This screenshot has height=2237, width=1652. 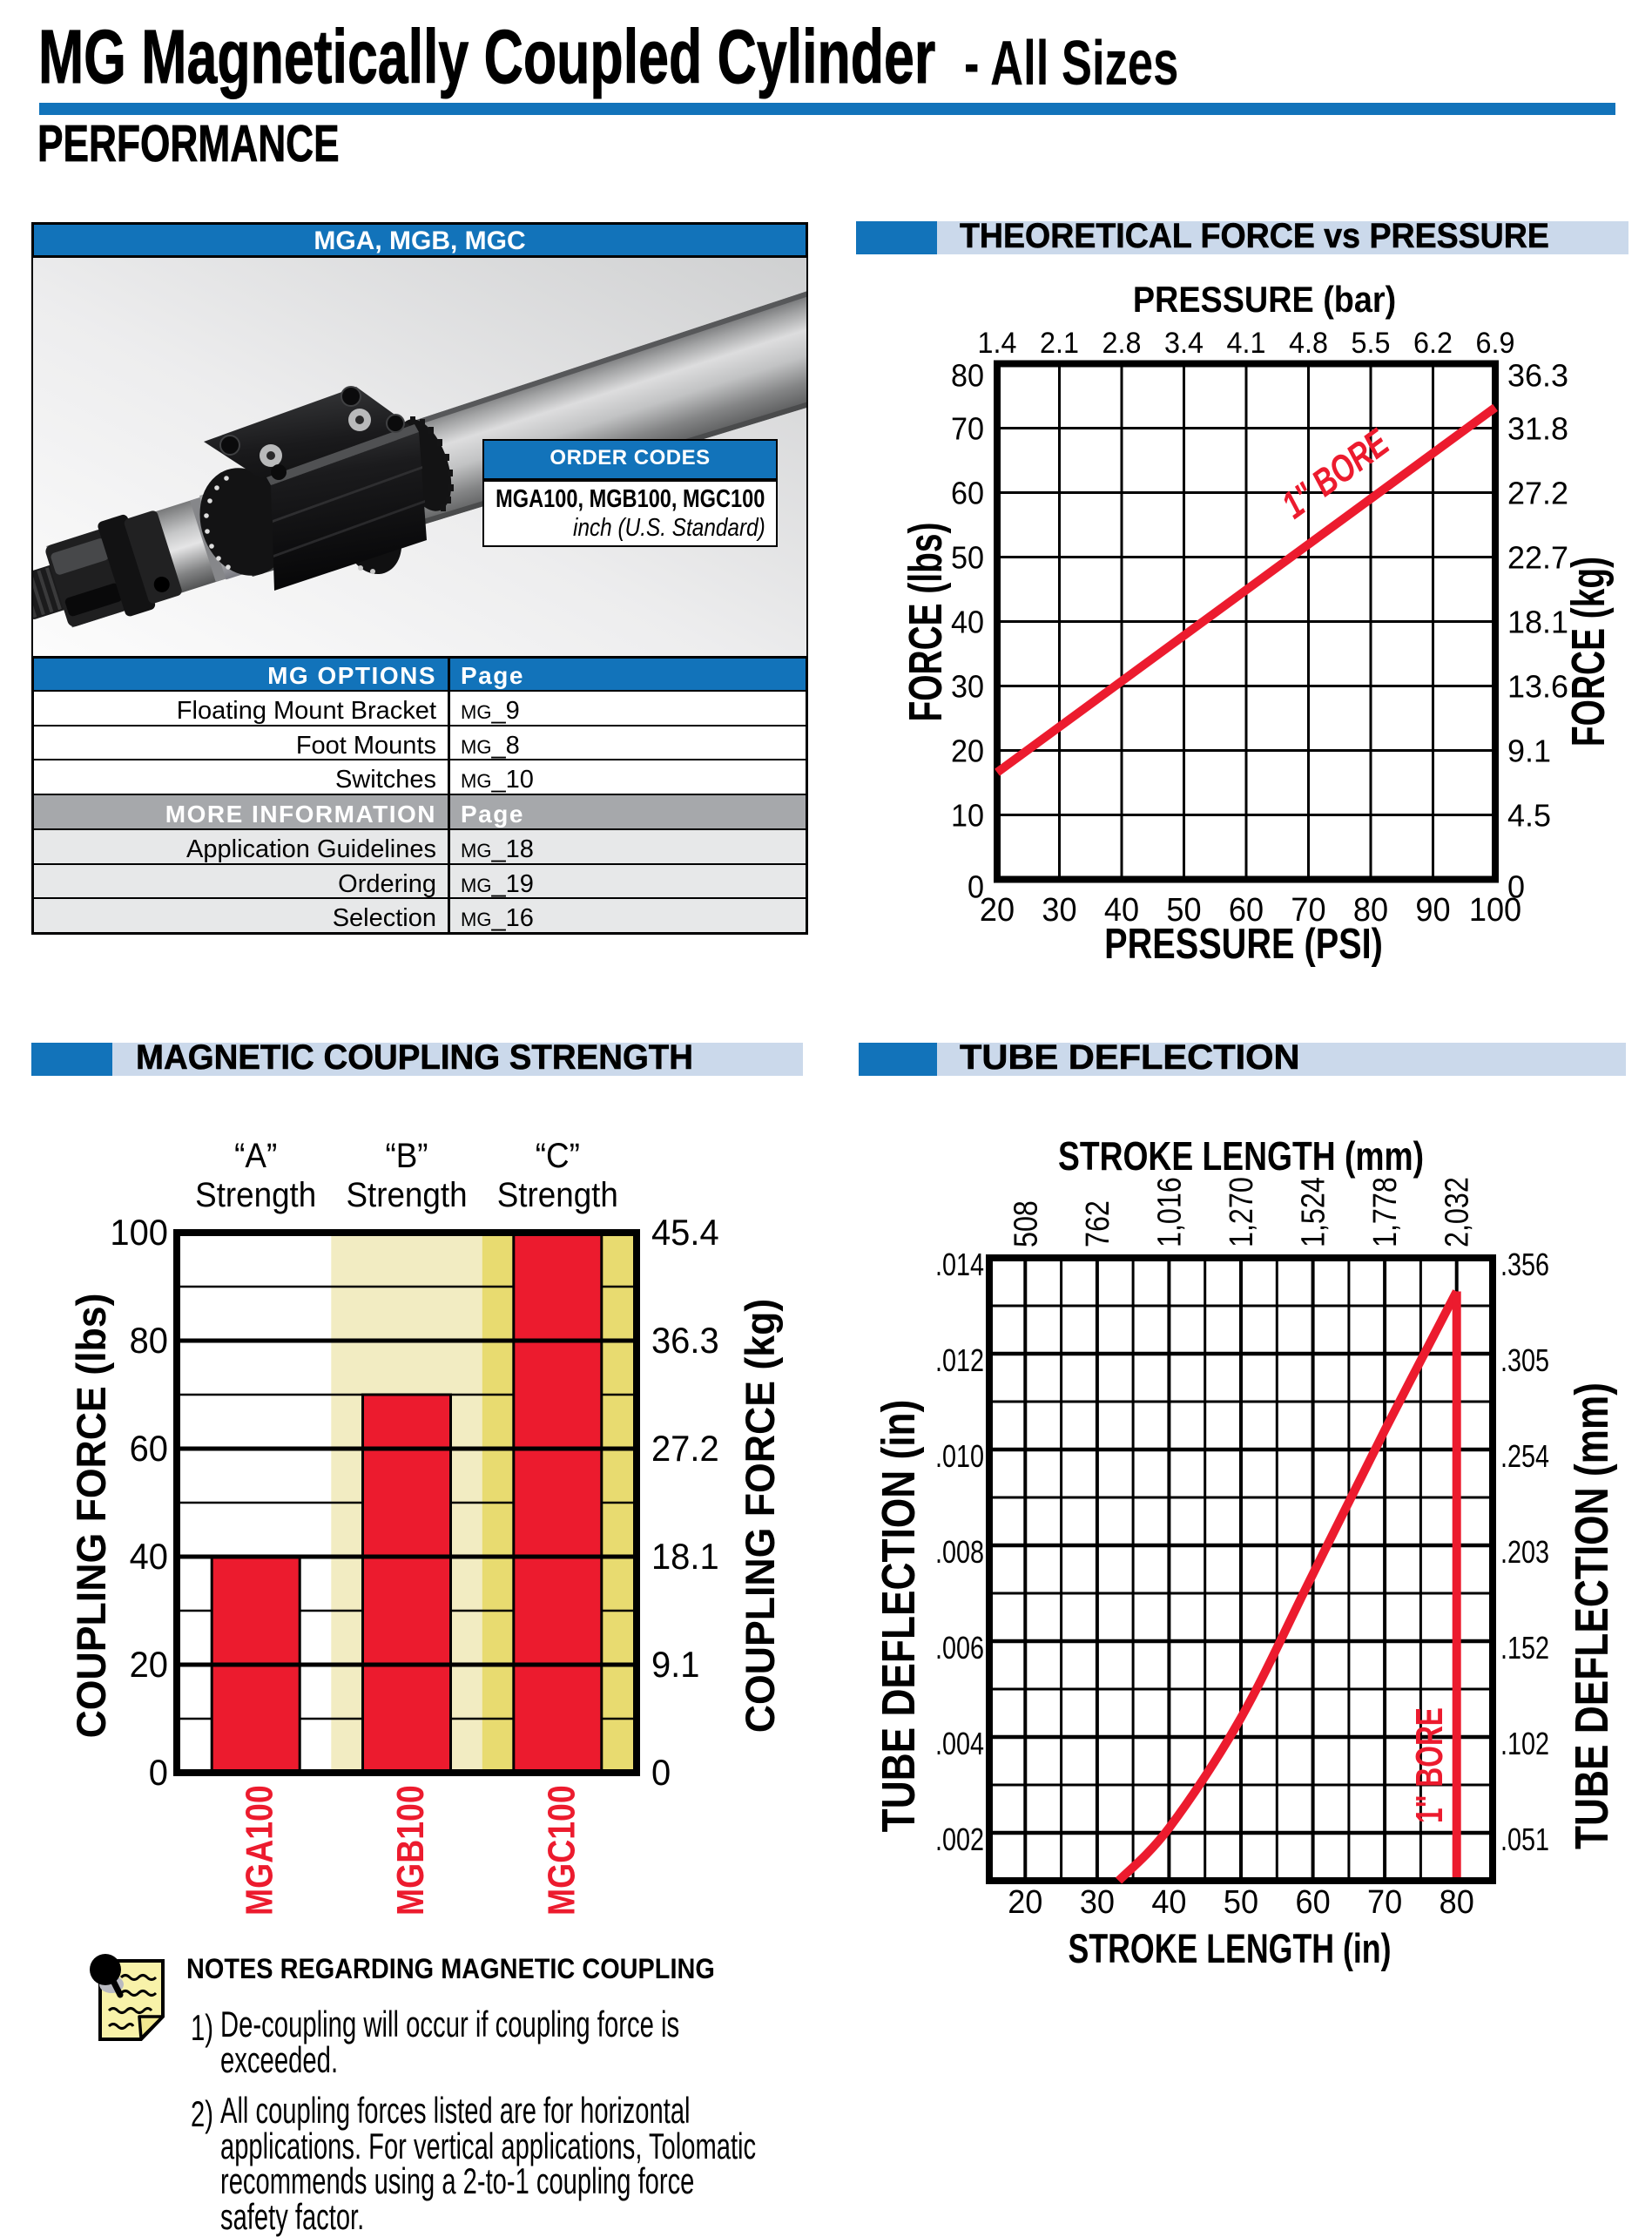 I want to click on svg-text: 1.4, so click(x=997, y=344).